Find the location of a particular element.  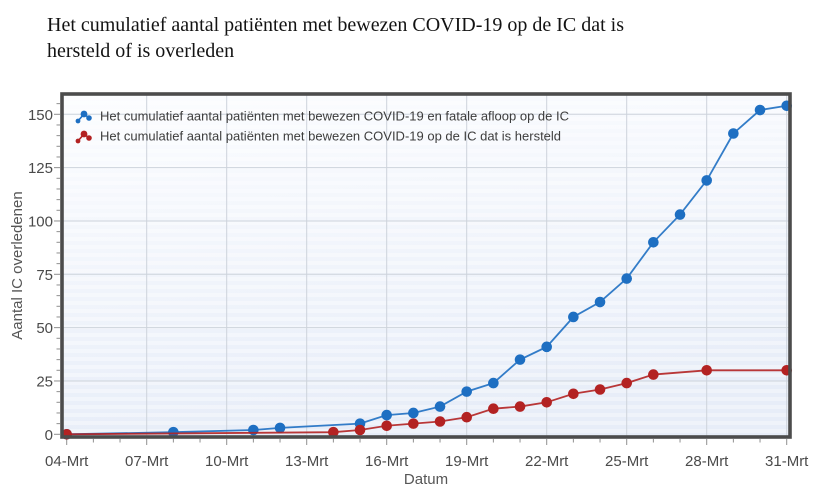

x-tick-label: 13-Mrt is located at coordinates (307, 461).